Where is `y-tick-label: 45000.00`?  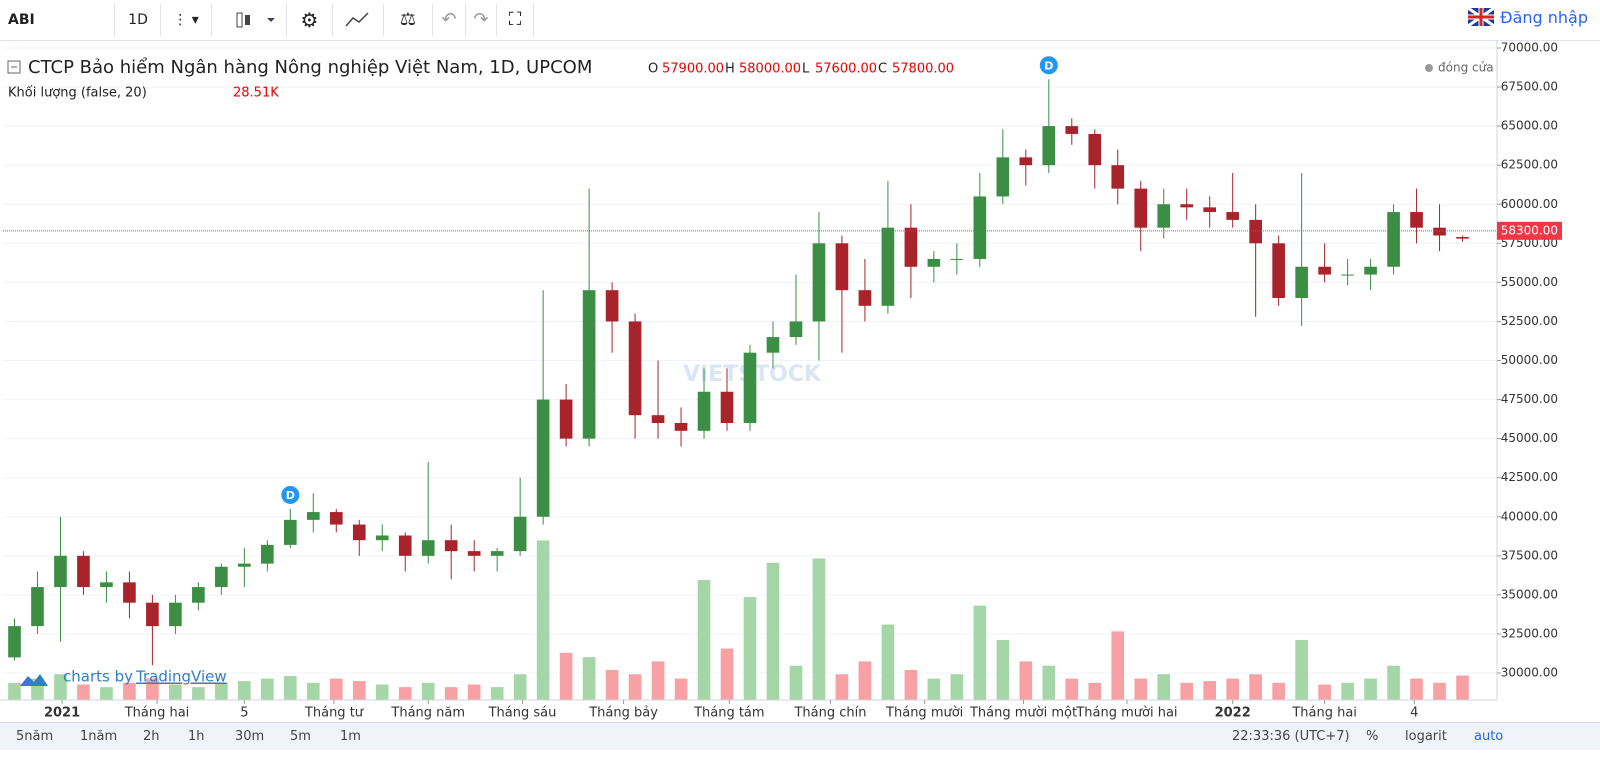
y-tick-label: 45000.00 is located at coordinates (1529, 438).